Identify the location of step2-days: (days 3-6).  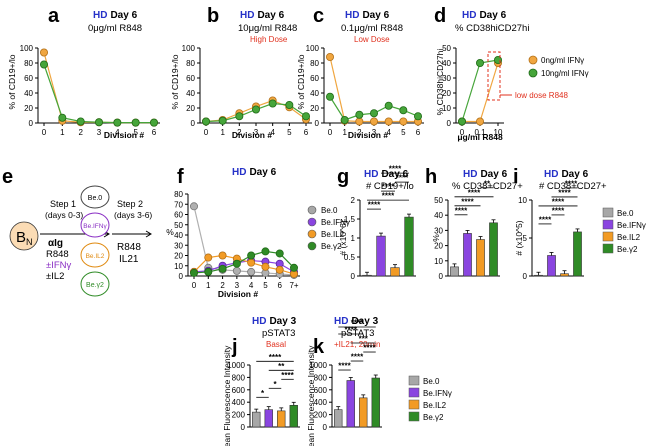
(133, 215).